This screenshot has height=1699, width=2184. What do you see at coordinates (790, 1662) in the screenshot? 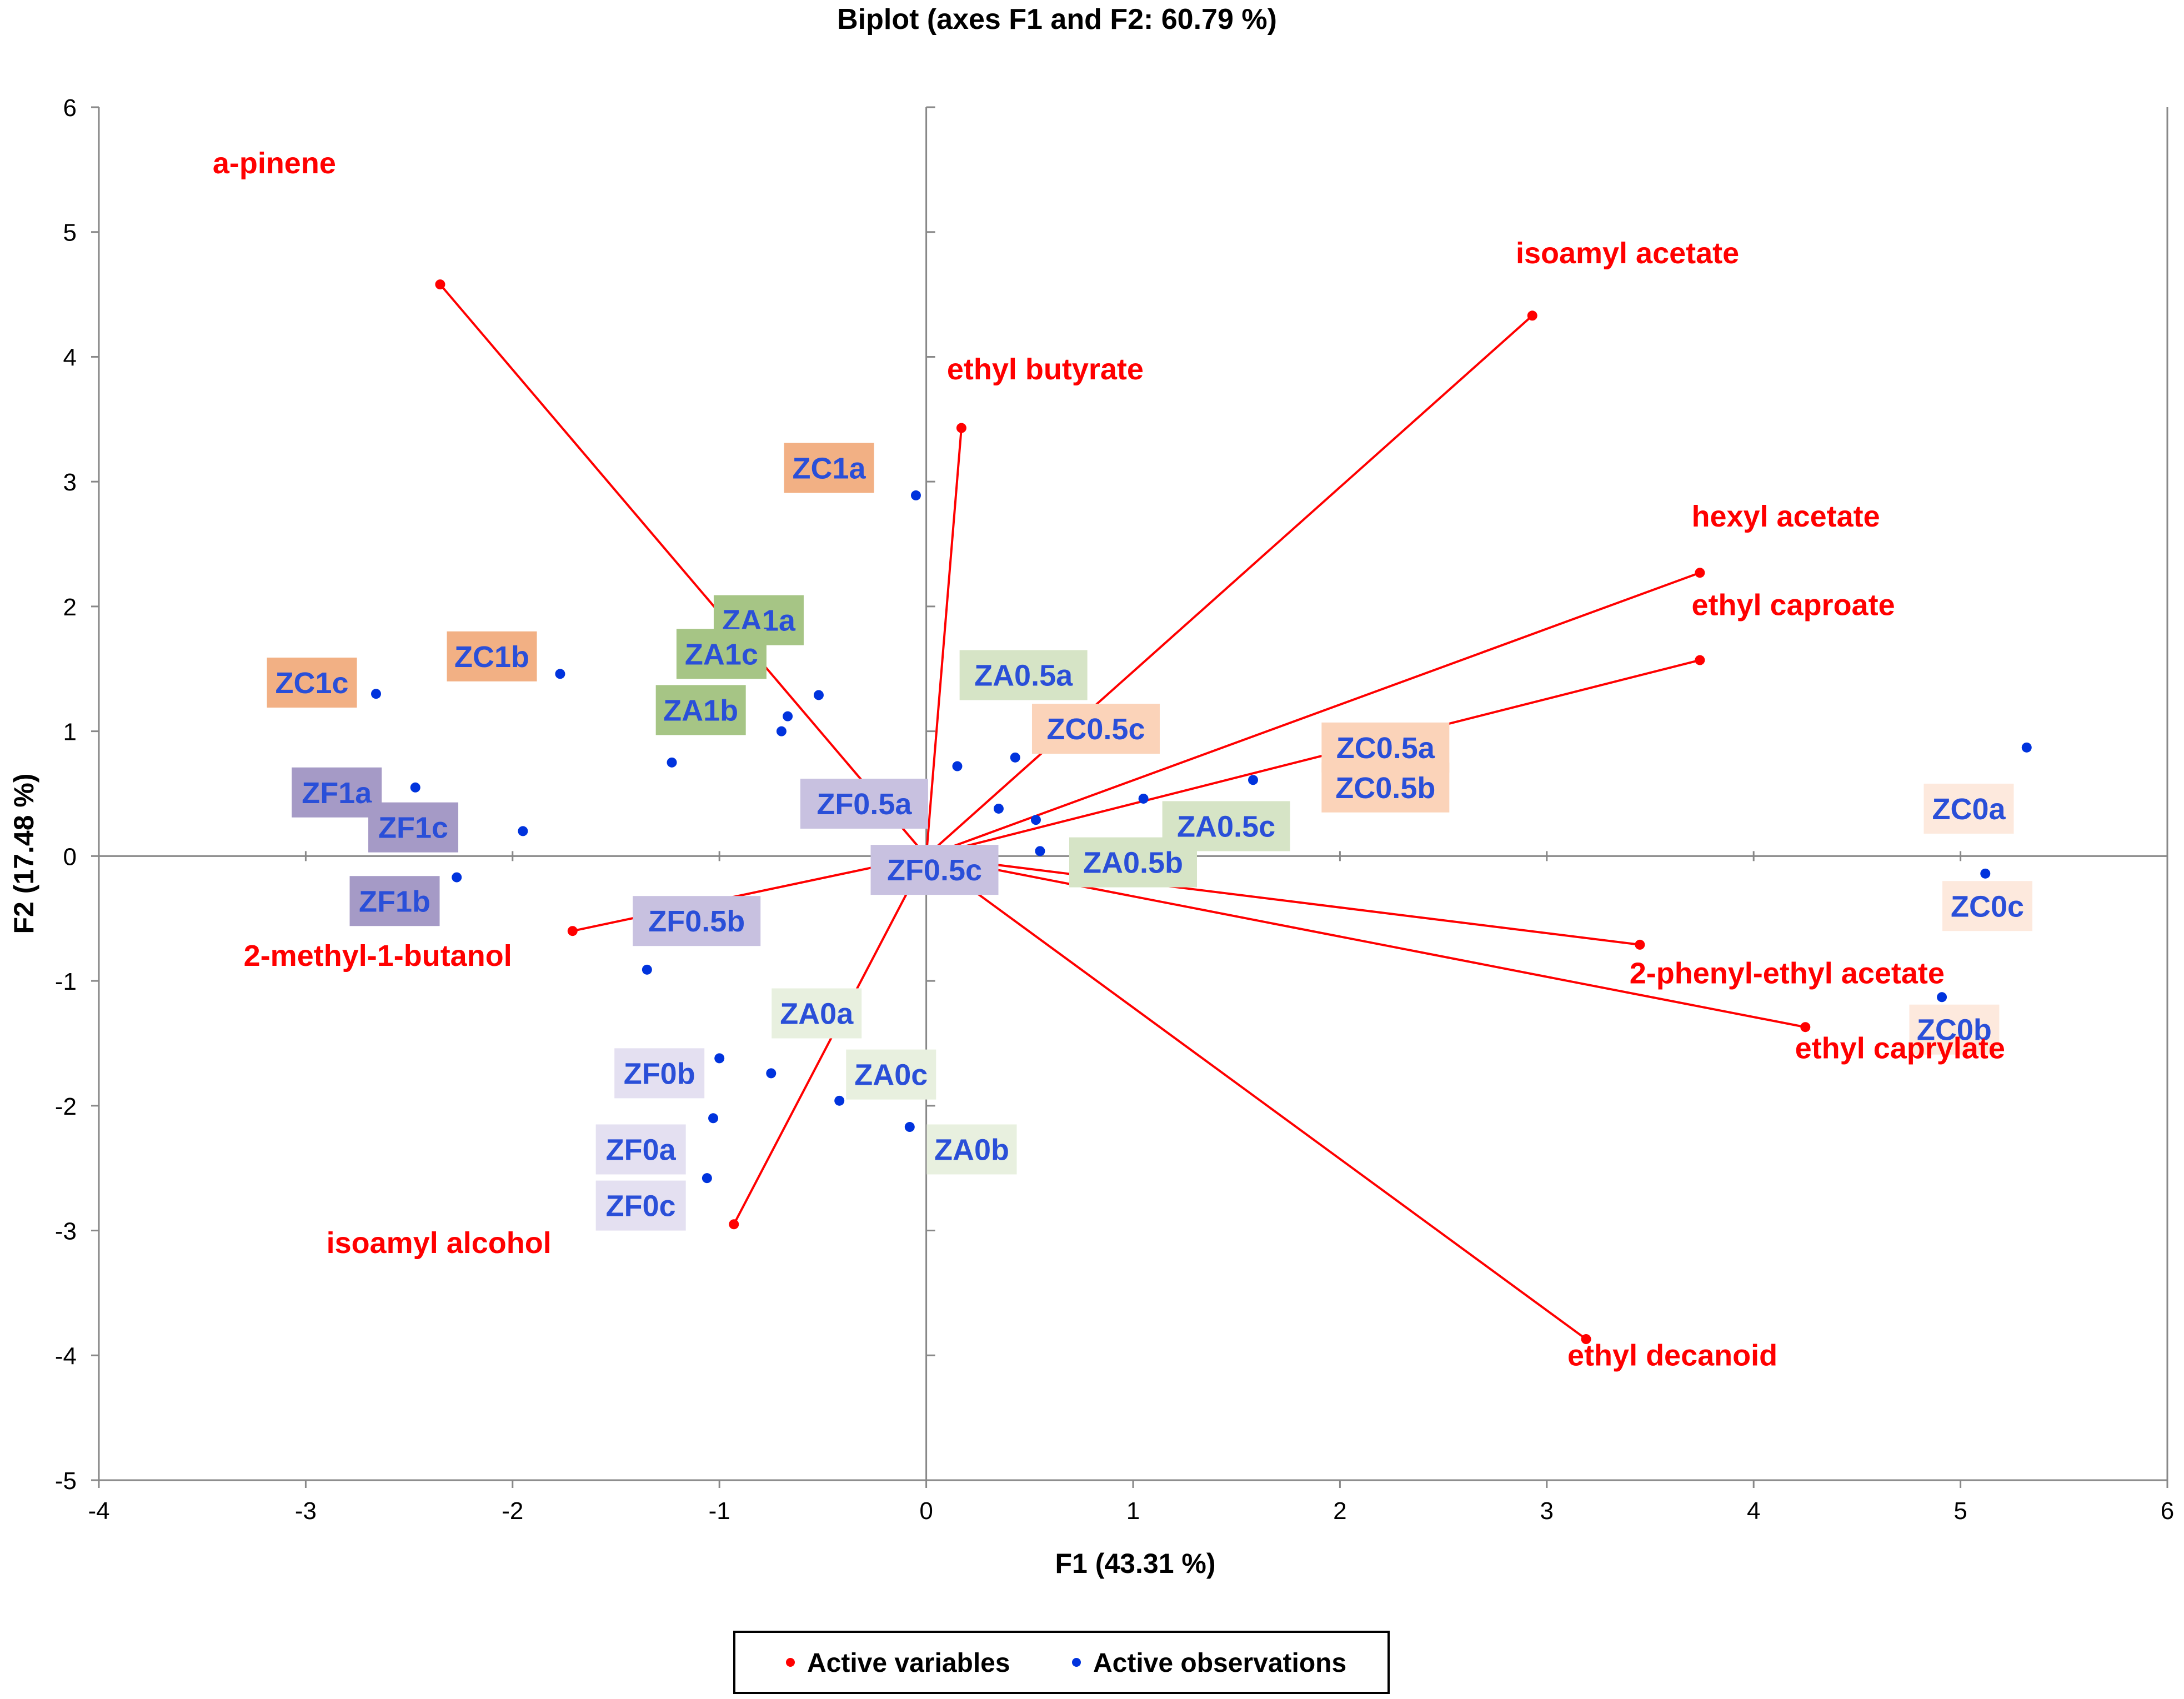
I see `legend-variables-marker` at bounding box center [790, 1662].